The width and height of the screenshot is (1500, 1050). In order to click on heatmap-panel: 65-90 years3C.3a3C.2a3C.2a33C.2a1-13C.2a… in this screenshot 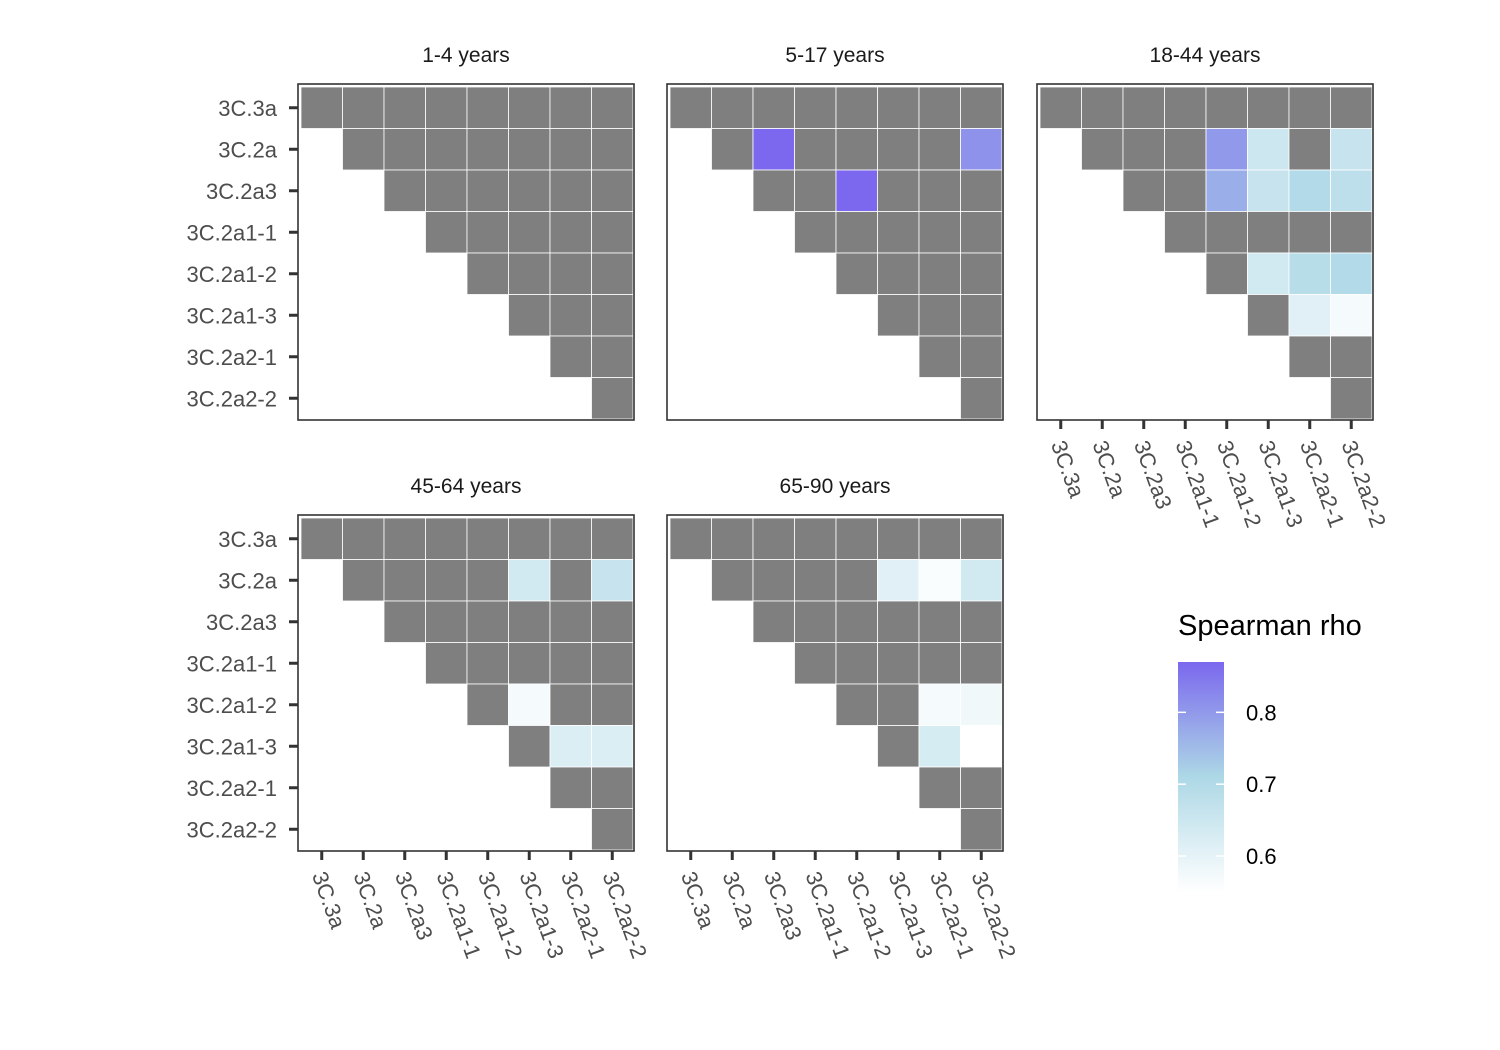, I will do `click(843, 718)`.